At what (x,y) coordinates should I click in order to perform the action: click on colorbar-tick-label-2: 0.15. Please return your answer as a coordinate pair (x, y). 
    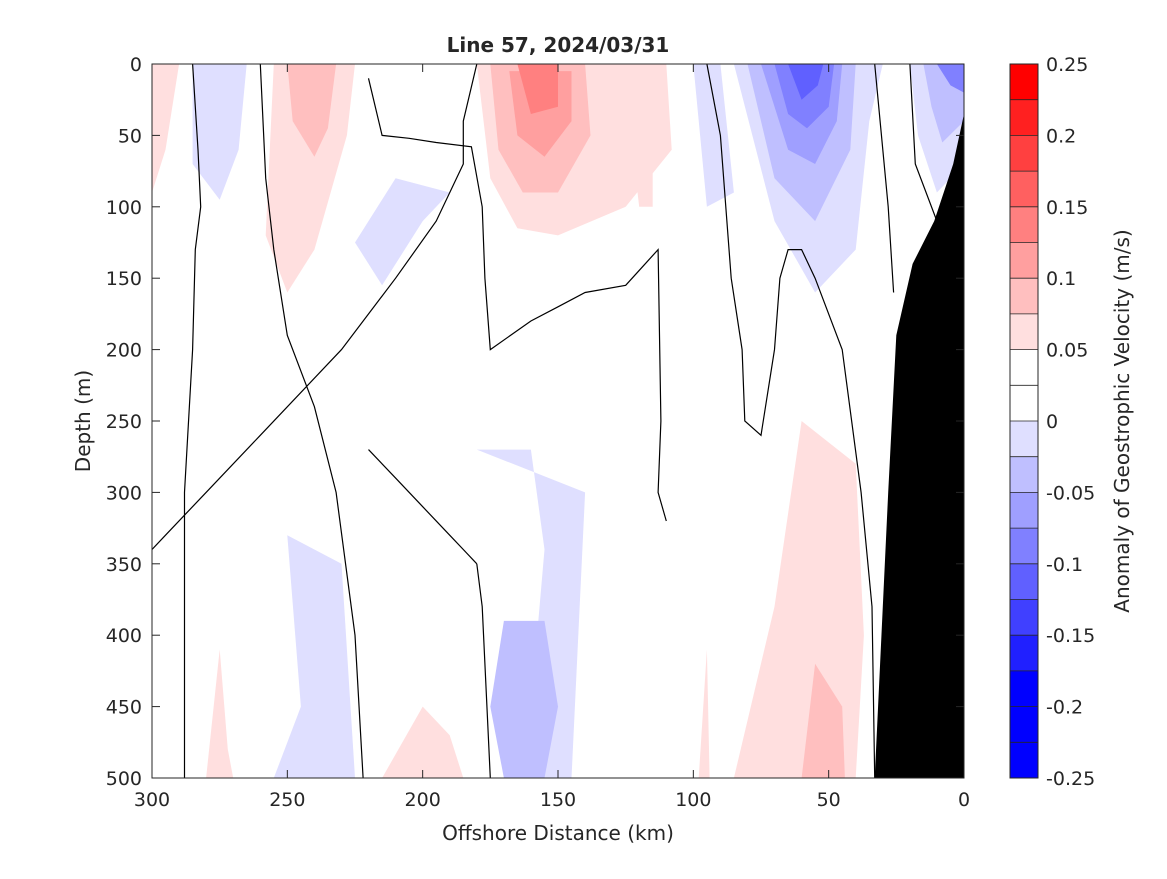
    Looking at the image, I should click on (1067, 208).